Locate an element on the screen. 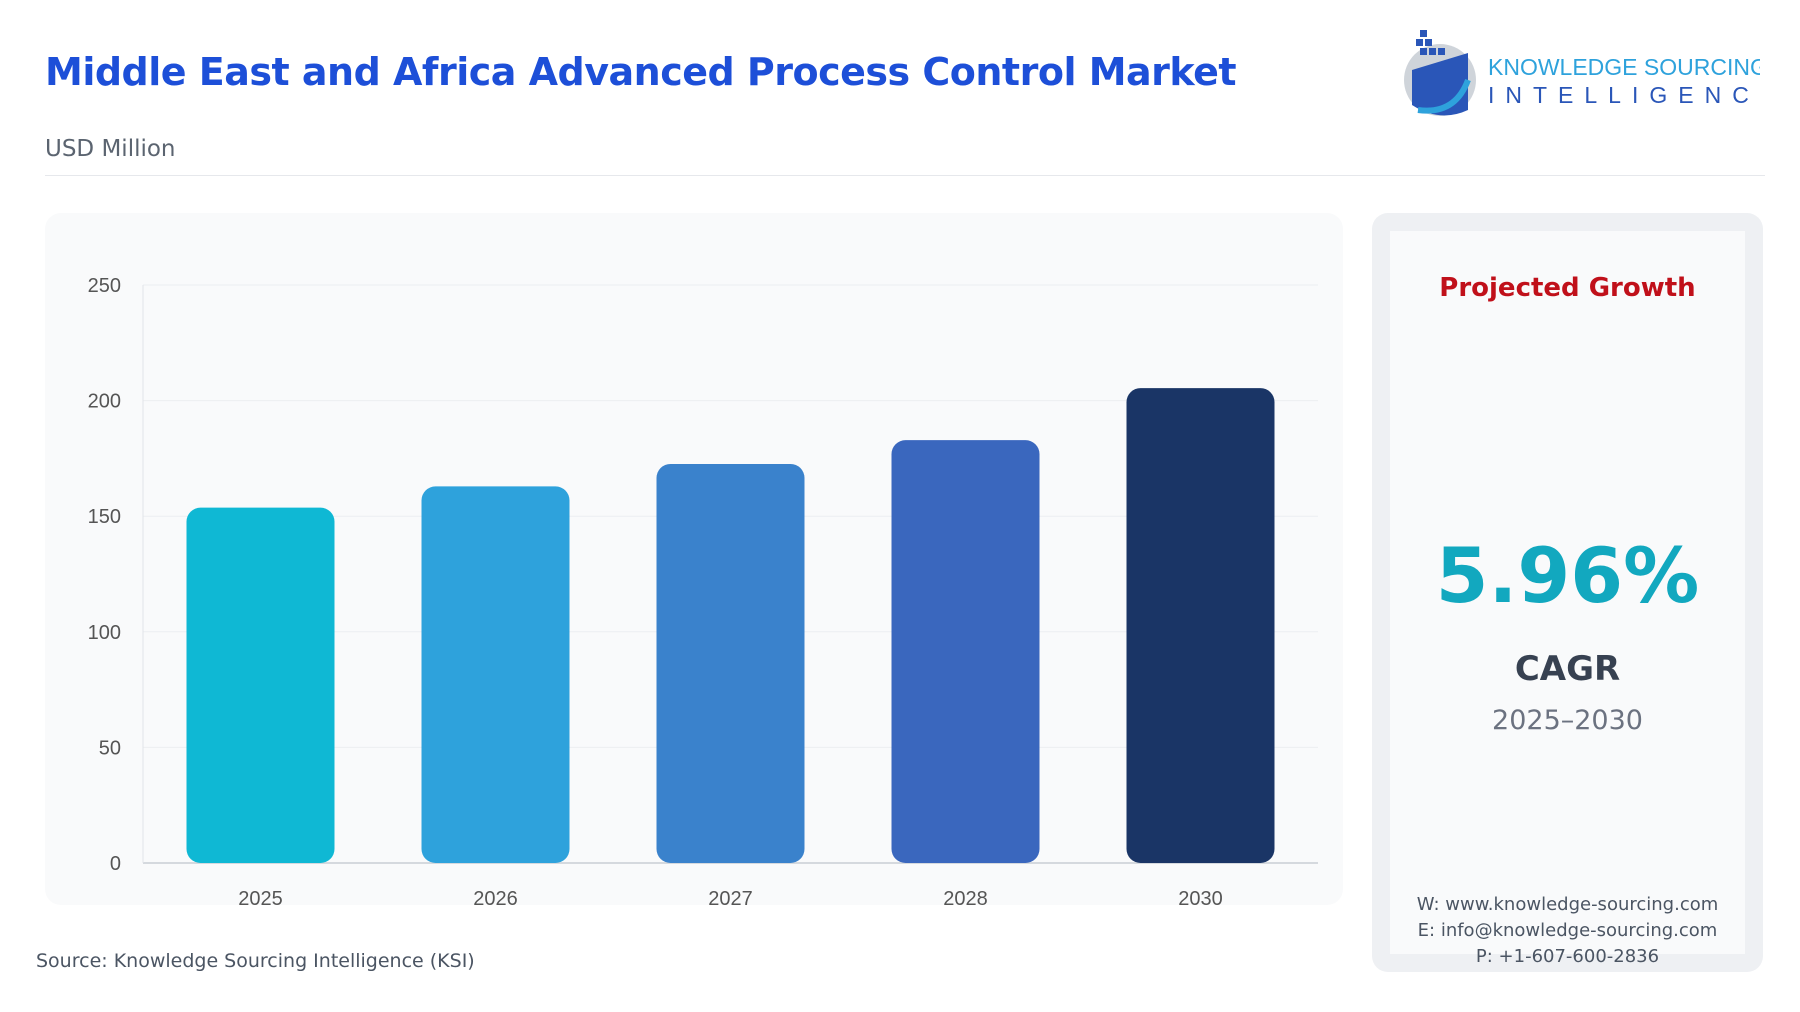 Image resolution: width=1800 pixels, height=1012 pixels. cagr-label: CAGR is located at coordinates (1567, 669).